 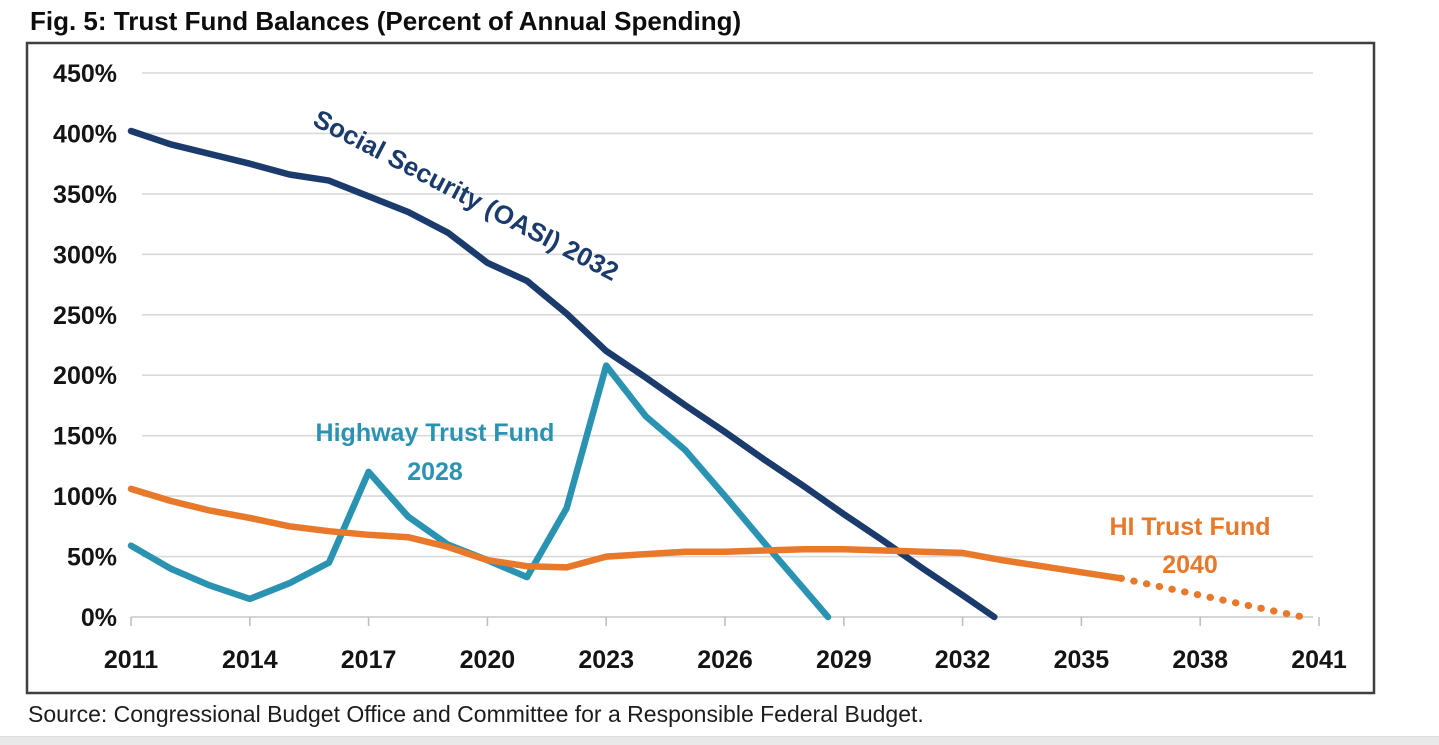 I want to click on x-tick-label: 2029, so click(x=844, y=660).